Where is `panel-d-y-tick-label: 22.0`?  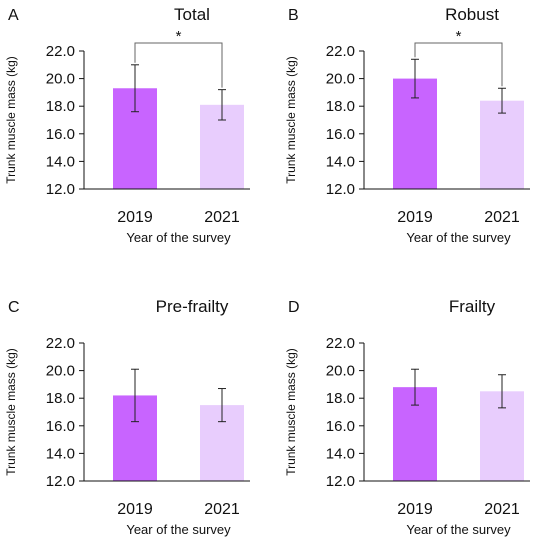
panel-d-y-tick-label: 22.0 is located at coordinates (340, 343).